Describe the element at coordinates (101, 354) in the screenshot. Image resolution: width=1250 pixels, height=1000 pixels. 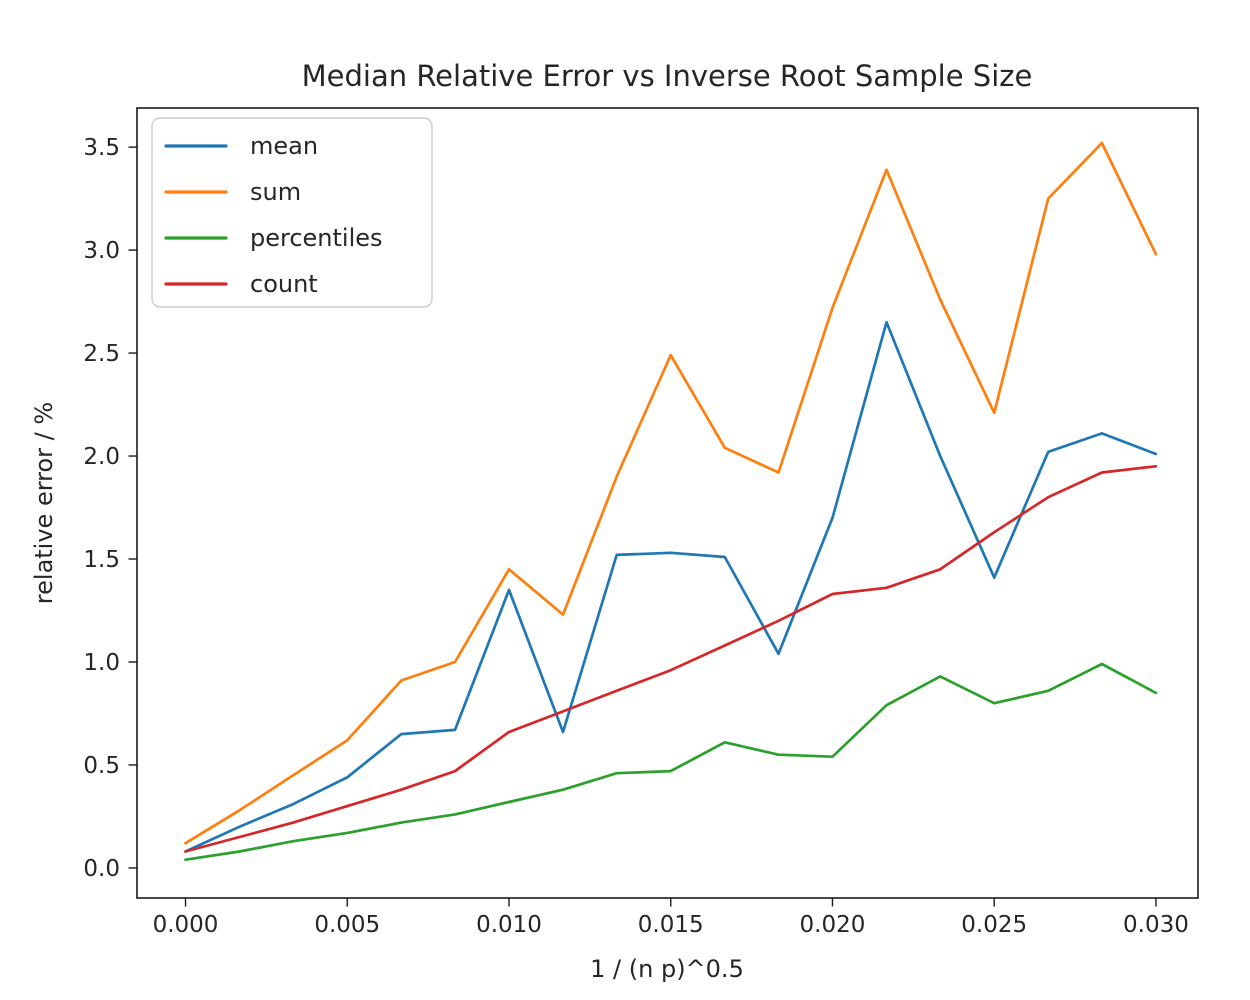
I see `y-tick-label: 2.5` at that location.